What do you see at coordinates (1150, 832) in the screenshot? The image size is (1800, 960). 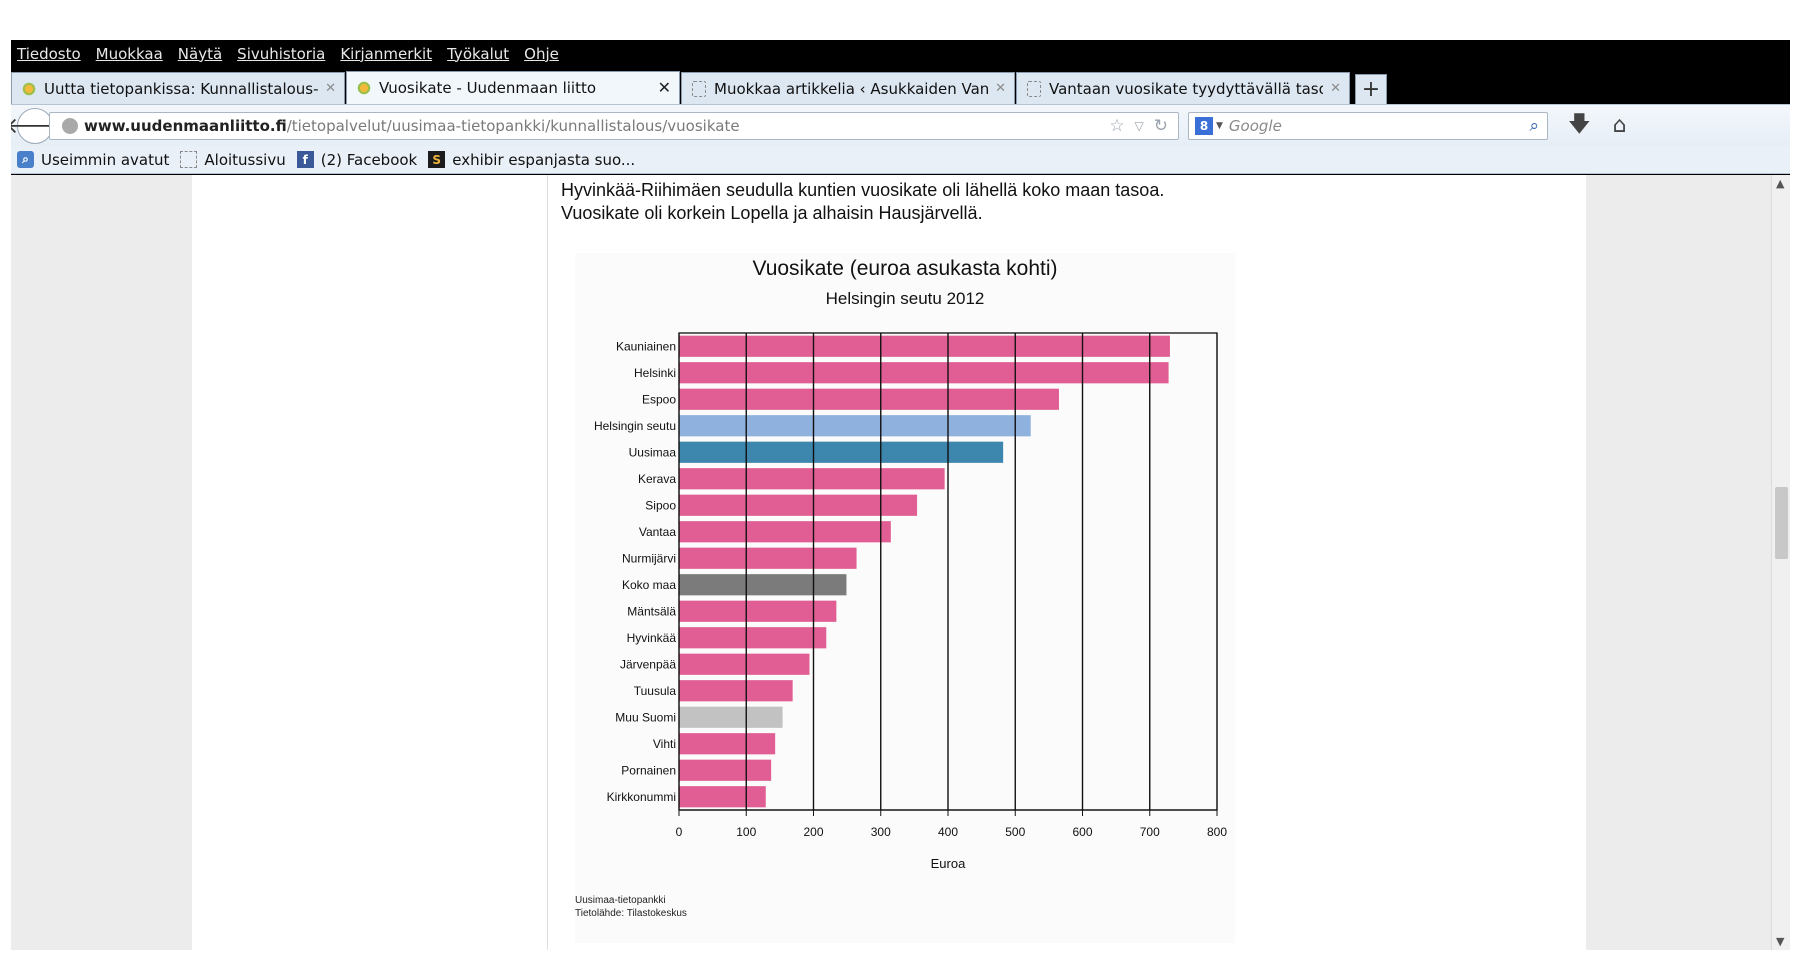 I see `x-tick-label: 700` at bounding box center [1150, 832].